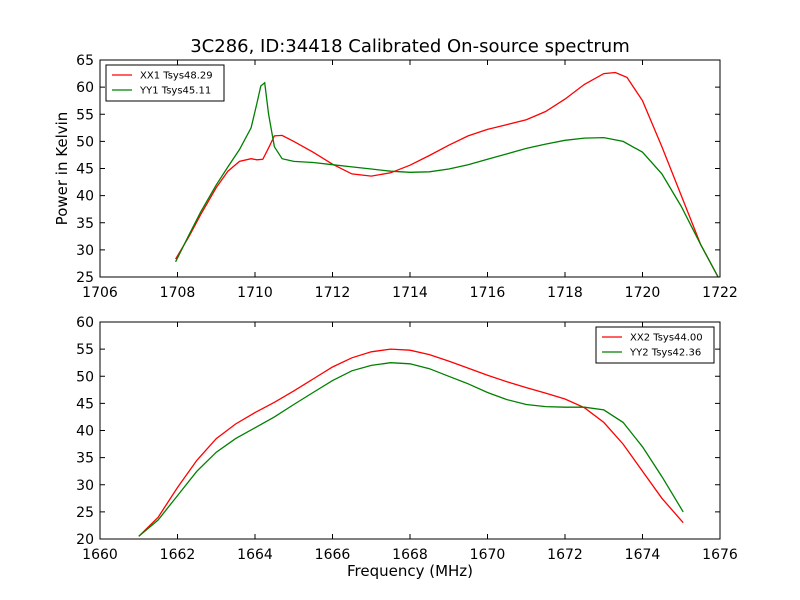 The image size is (800, 600). Describe the element at coordinates (255, 293) in the screenshot. I see `top-x-tick-label: 1710` at that location.